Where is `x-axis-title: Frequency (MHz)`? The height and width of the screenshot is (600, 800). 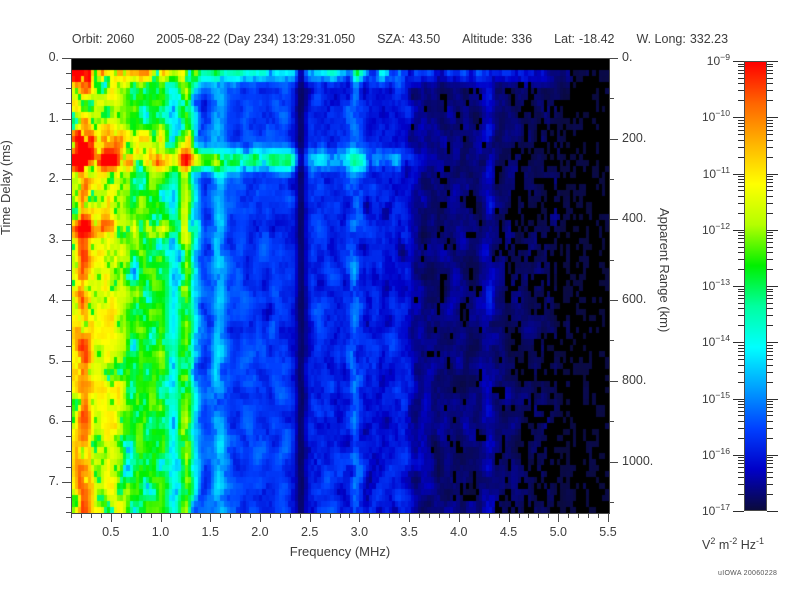 x-axis-title: Frequency (MHz) is located at coordinates (340, 551).